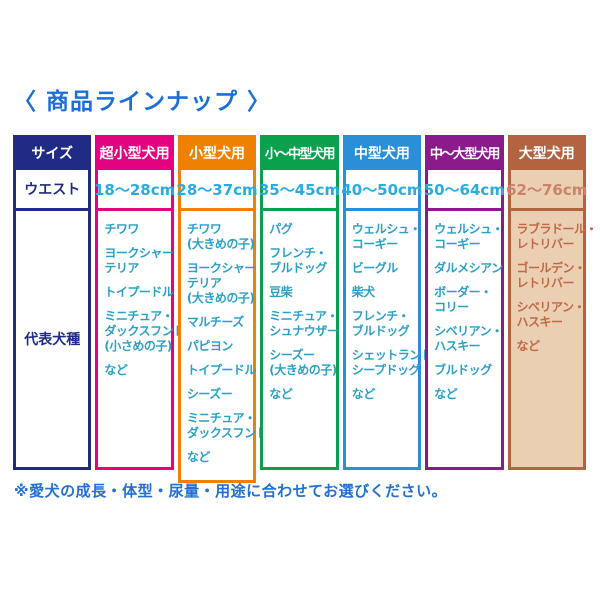 This screenshot has width=600, height=600. What do you see at coordinates (464, 152) in the screenshot?
I see `column-header: 中〜大型犬用` at bounding box center [464, 152].